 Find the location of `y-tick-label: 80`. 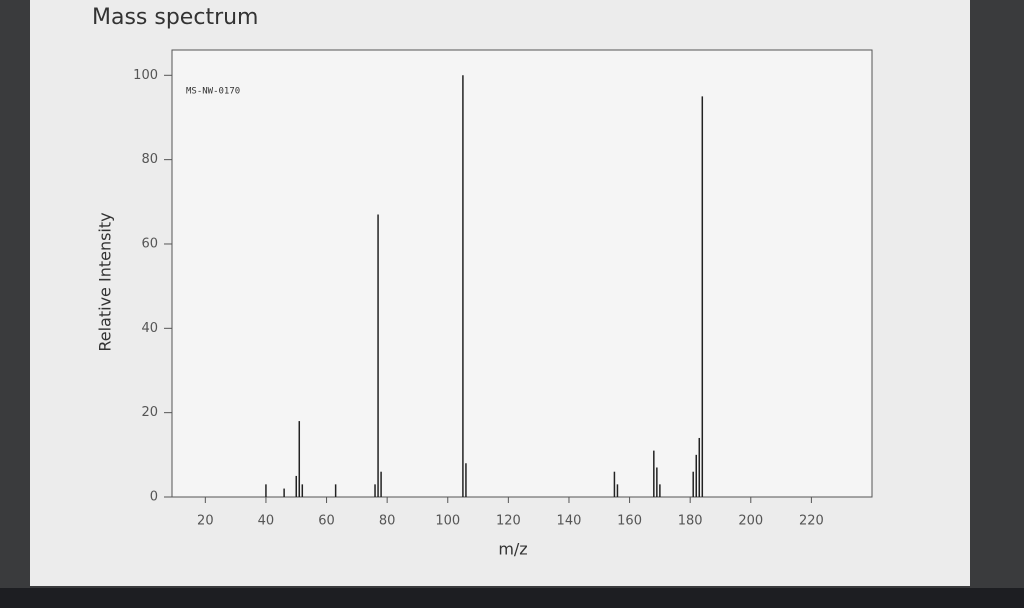

y-tick-label: 80 is located at coordinates (149, 159).